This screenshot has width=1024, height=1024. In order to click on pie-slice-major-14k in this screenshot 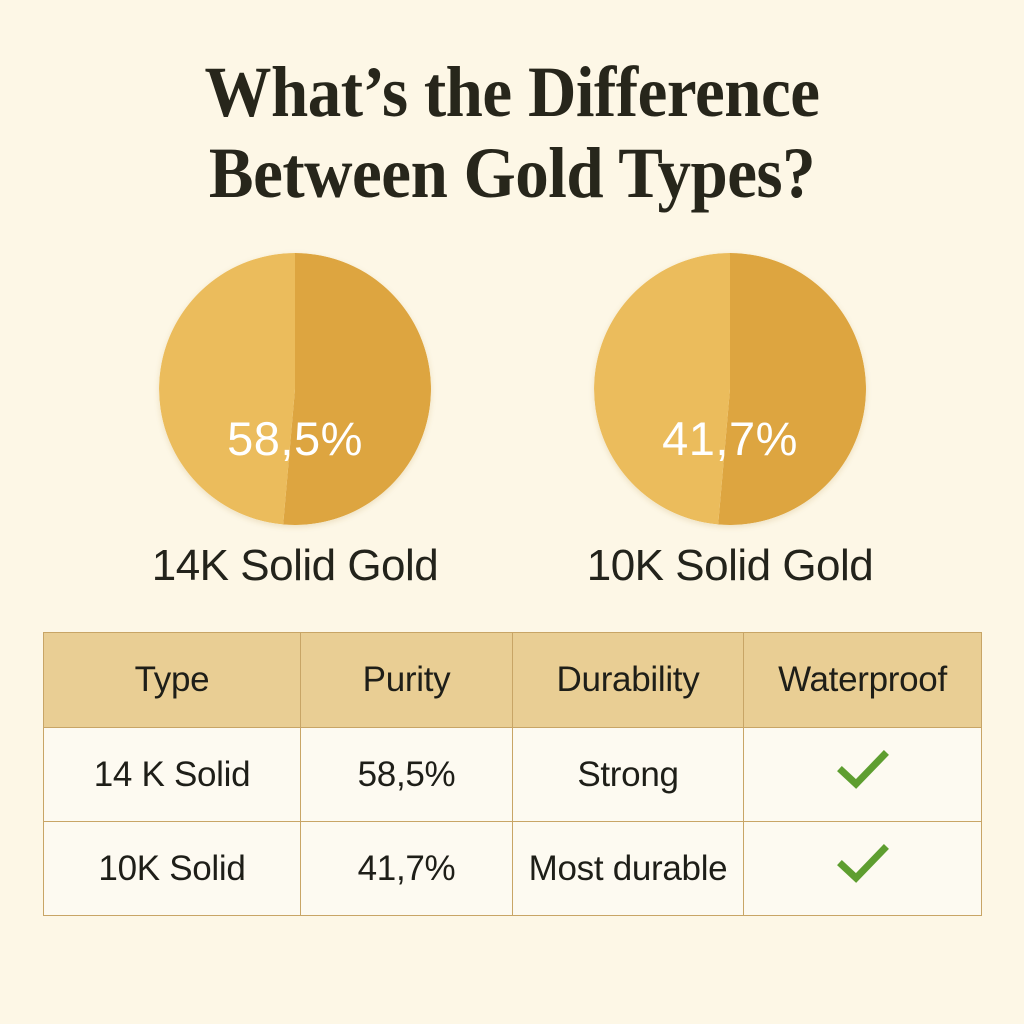, I will do `click(357, 389)`.